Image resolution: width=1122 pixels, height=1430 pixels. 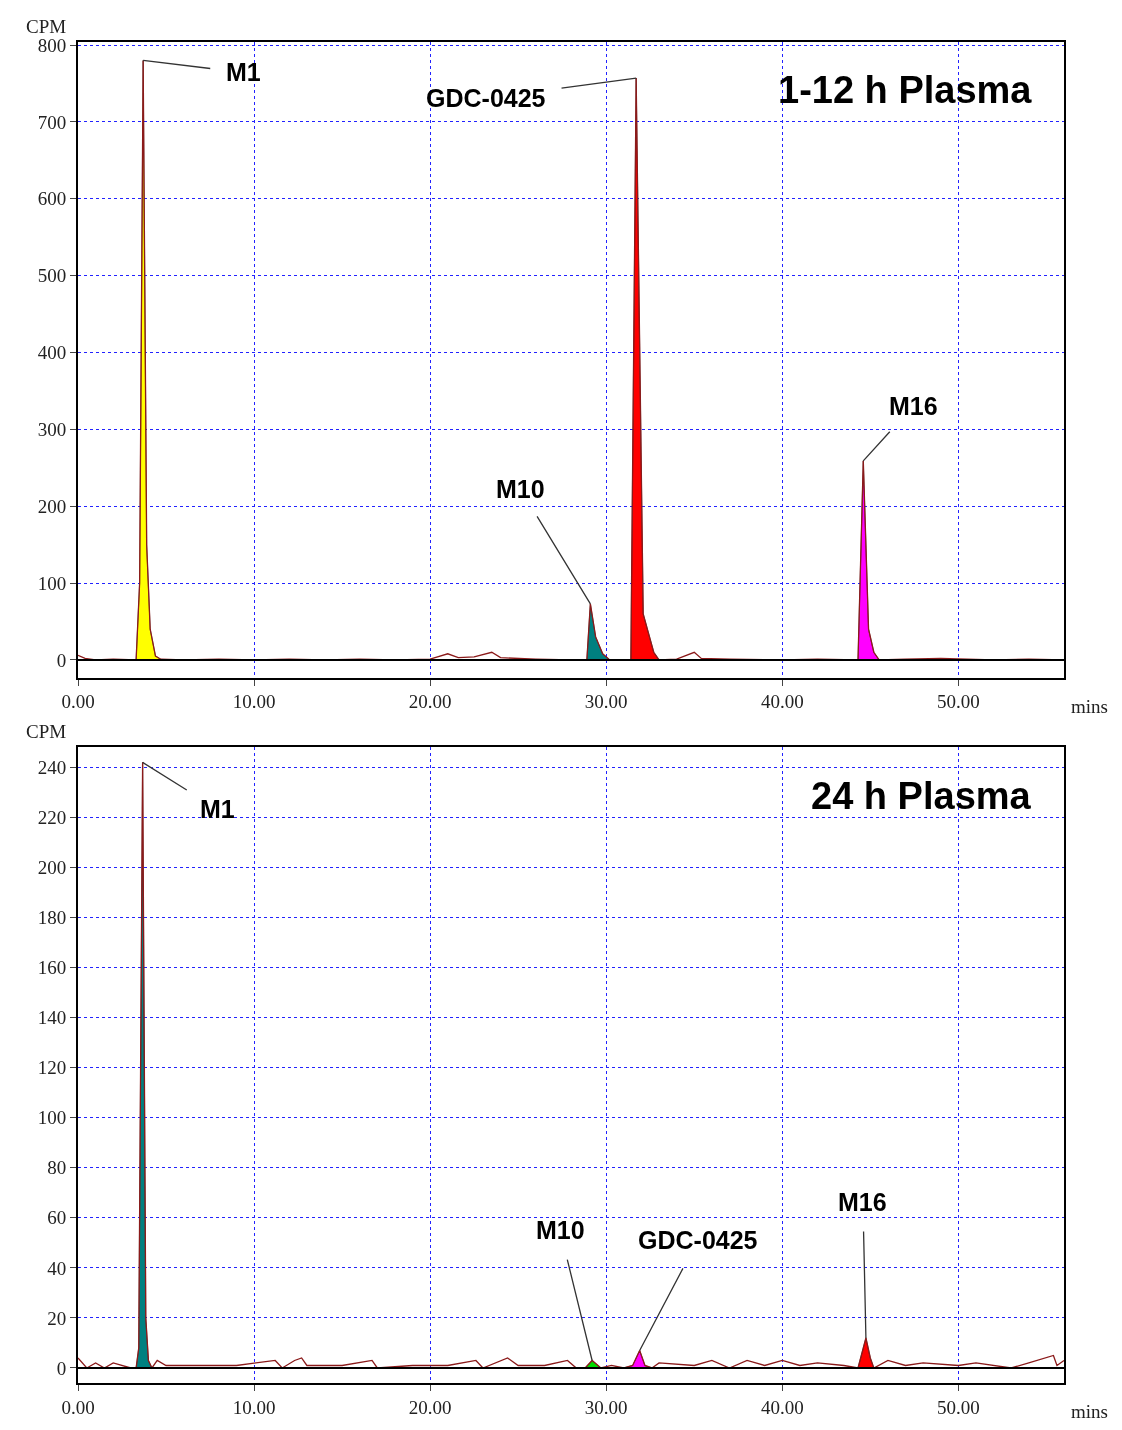 I want to click on y-tick-label: 240, so click(x=52, y=768).